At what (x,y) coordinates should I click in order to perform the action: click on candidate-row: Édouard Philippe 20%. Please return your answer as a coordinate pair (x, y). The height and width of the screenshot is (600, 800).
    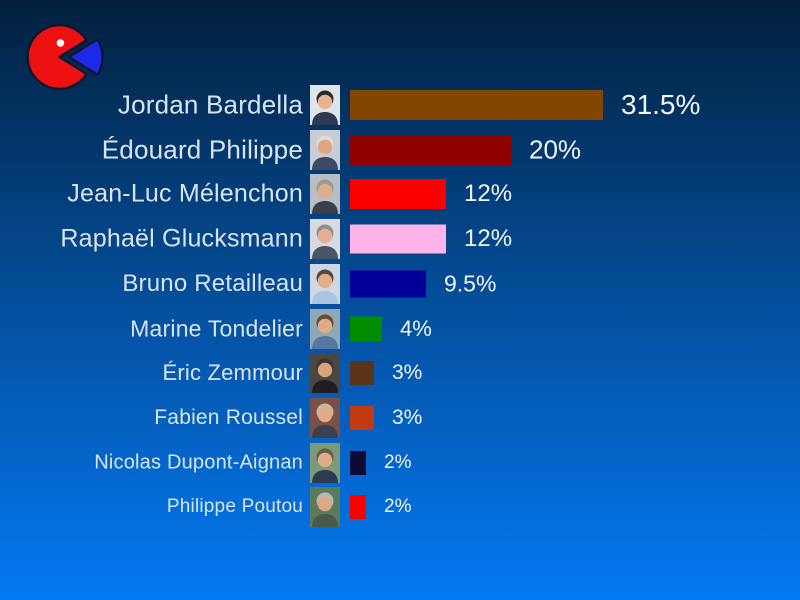
    Looking at the image, I should click on (400, 150).